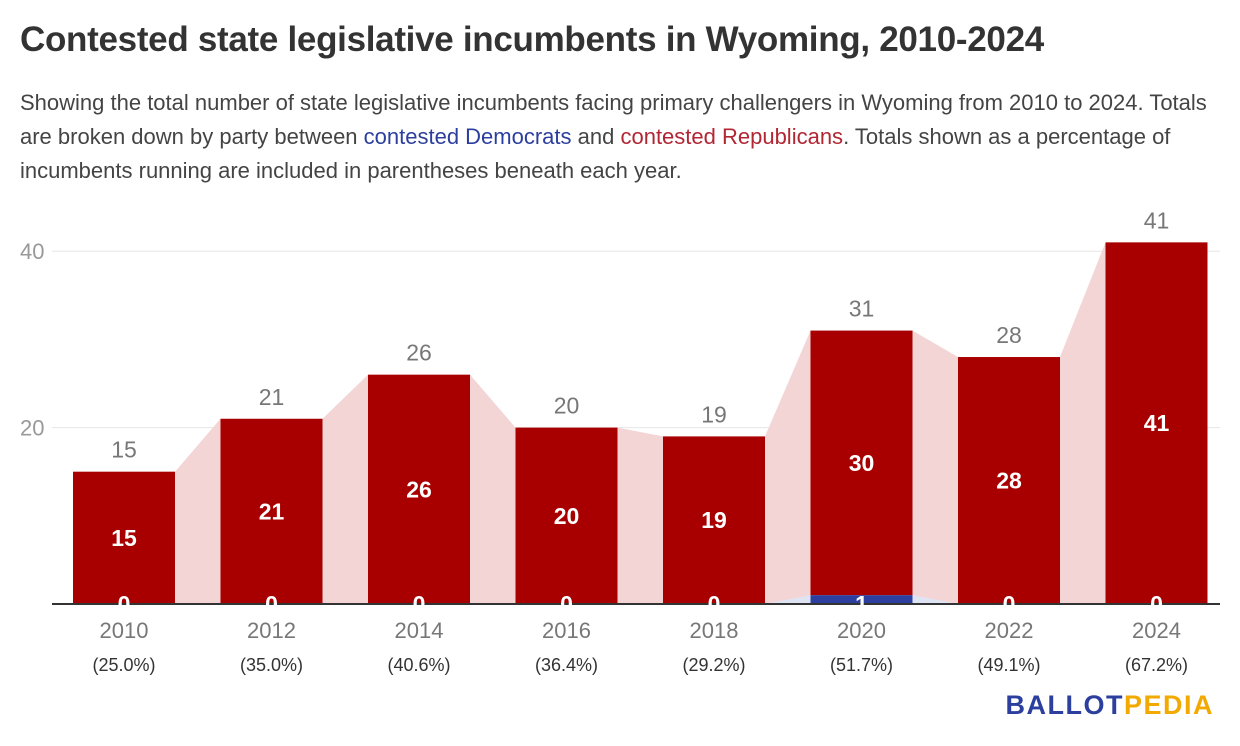 Image resolution: width=1240 pixels, height=746 pixels. I want to click on total-label: 20, so click(567, 406).